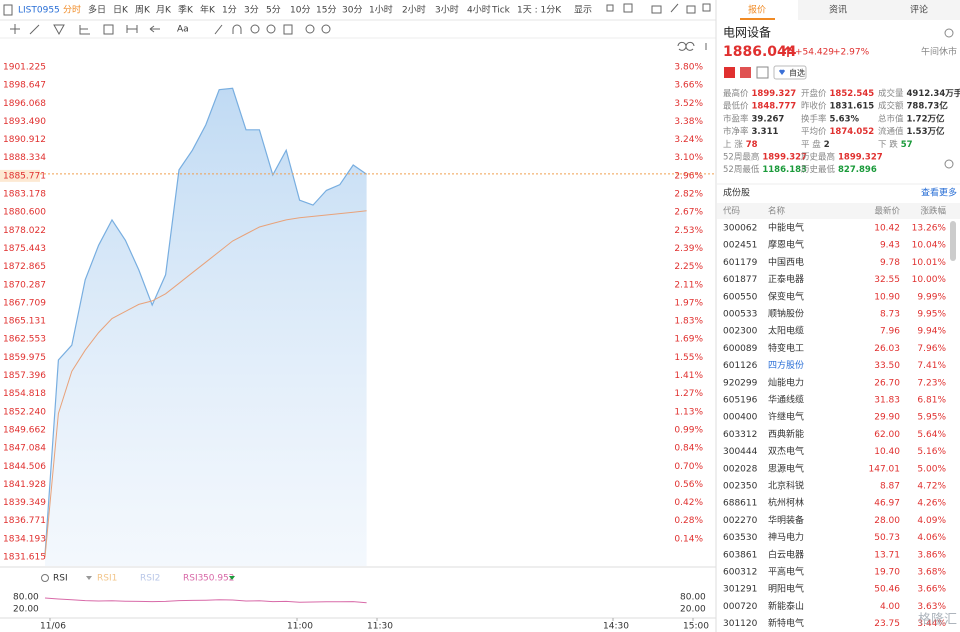 The width and height of the screenshot is (960, 632). I want to click on doc-badge, so click(762, 72).